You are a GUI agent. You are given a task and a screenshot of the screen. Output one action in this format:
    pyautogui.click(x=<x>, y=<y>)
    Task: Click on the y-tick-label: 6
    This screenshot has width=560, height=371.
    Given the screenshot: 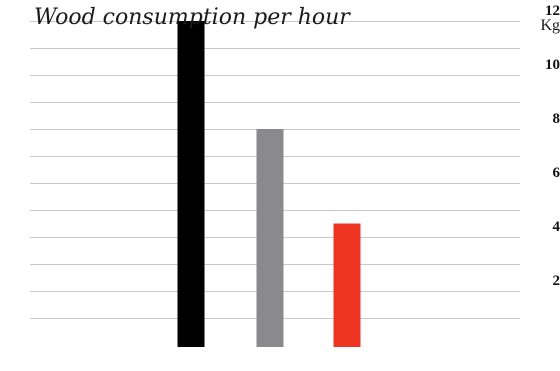 What is the action you would take?
    pyautogui.click(x=556, y=173)
    